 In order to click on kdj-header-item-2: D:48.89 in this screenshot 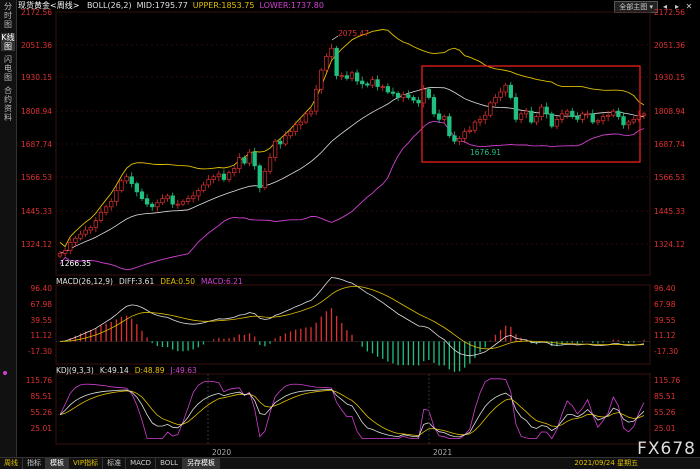, I will do `click(149, 370)`.